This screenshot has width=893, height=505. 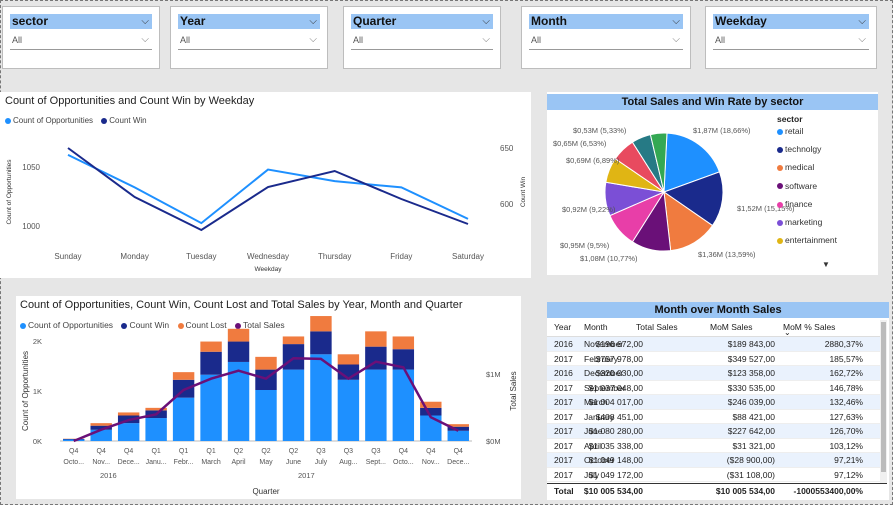 What do you see at coordinates (563, 327) in the screenshot?
I see `column-header: Year` at bounding box center [563, 327].